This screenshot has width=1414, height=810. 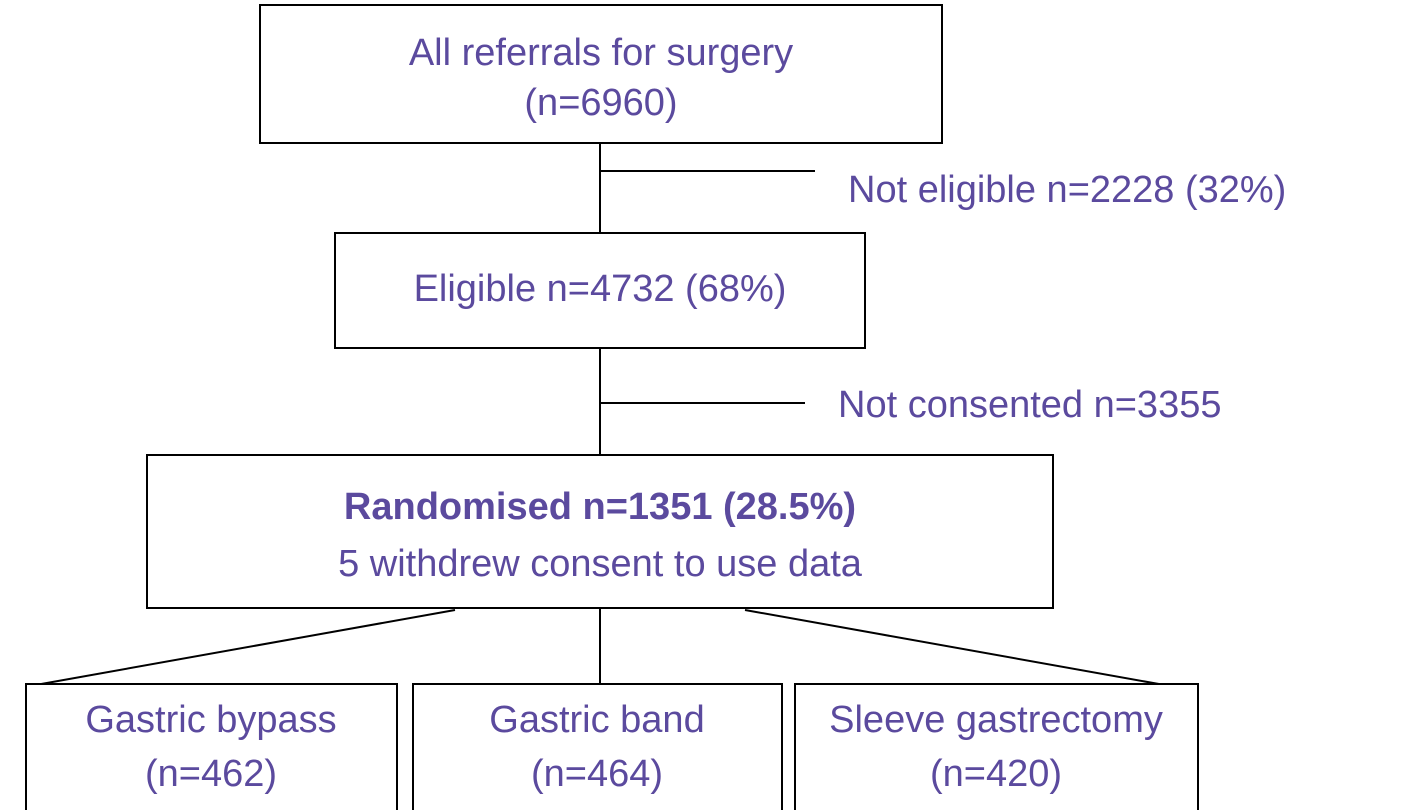 What do you see at coordinates (600, 564) in the screenshot?
I see `node-text: 5 withdrew consent to use data` at bounding box center [600, 564].